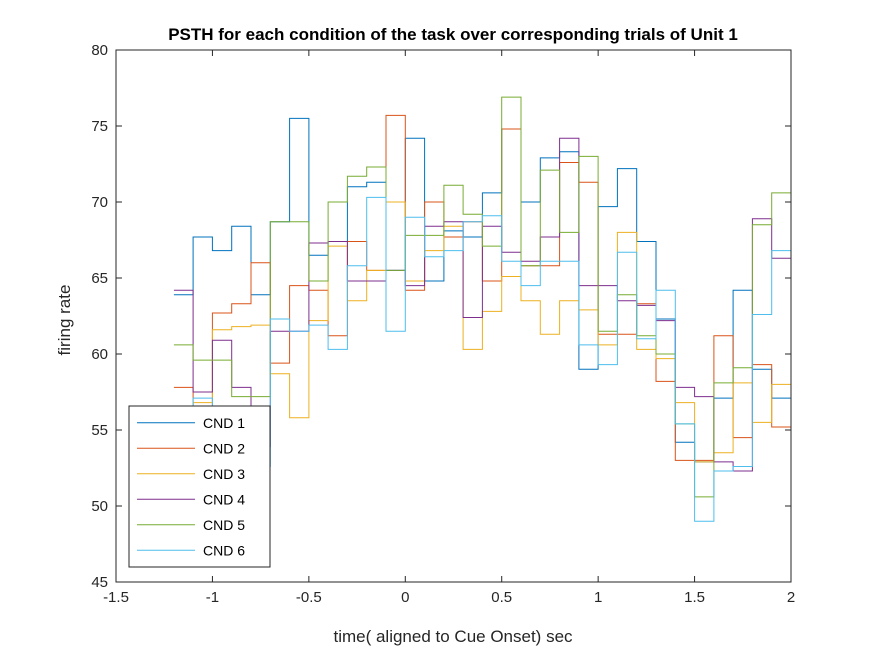 The height and width of the screenshot is (656, 875). What do you see at coordinates (405, 597) in the screenshot?
I see `x-tick-label: 0` at bounding box center [405, 597].